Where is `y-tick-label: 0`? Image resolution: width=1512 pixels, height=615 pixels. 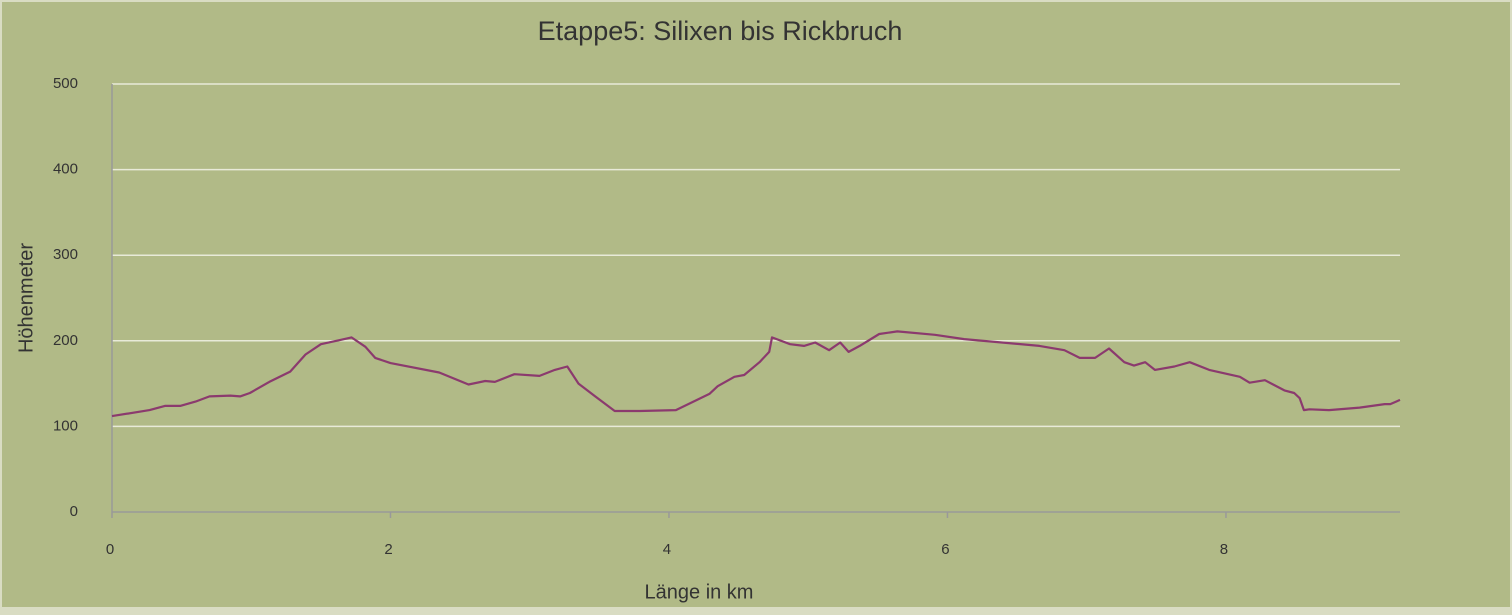 y-tick-label: 0 is located at coordinates (74, 511).